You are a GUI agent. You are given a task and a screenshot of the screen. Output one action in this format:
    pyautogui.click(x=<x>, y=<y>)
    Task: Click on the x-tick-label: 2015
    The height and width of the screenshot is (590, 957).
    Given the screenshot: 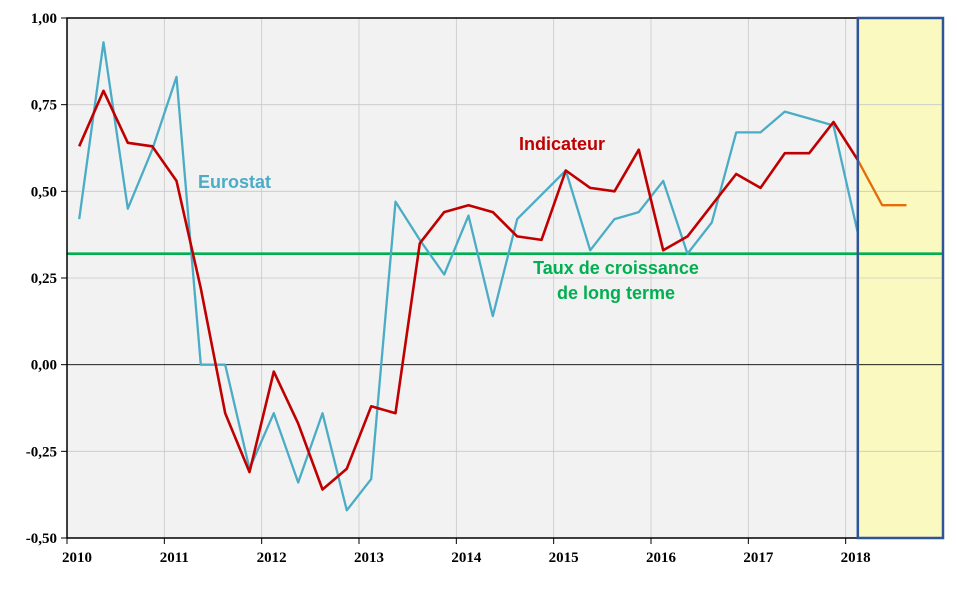 What is the action you would take?
    pyautogui.click(x=564, y=558)
    